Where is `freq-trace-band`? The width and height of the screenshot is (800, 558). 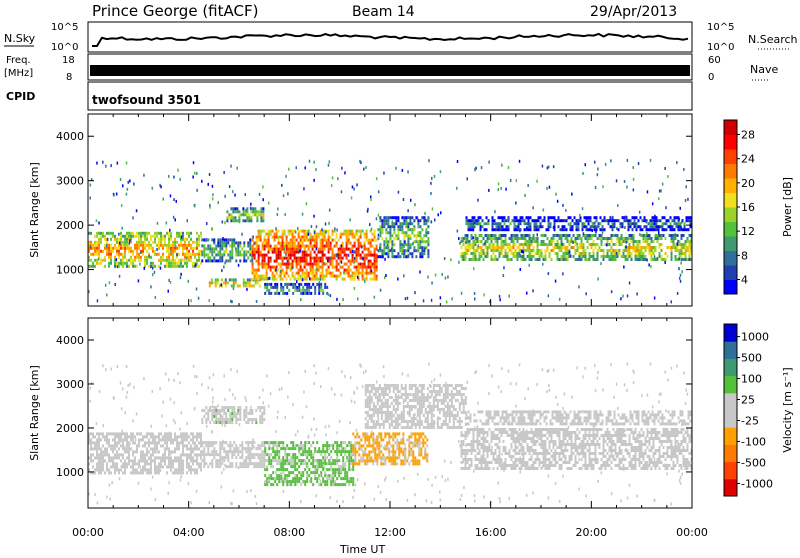
freq-trace-band is located at coordinates (390, 70).